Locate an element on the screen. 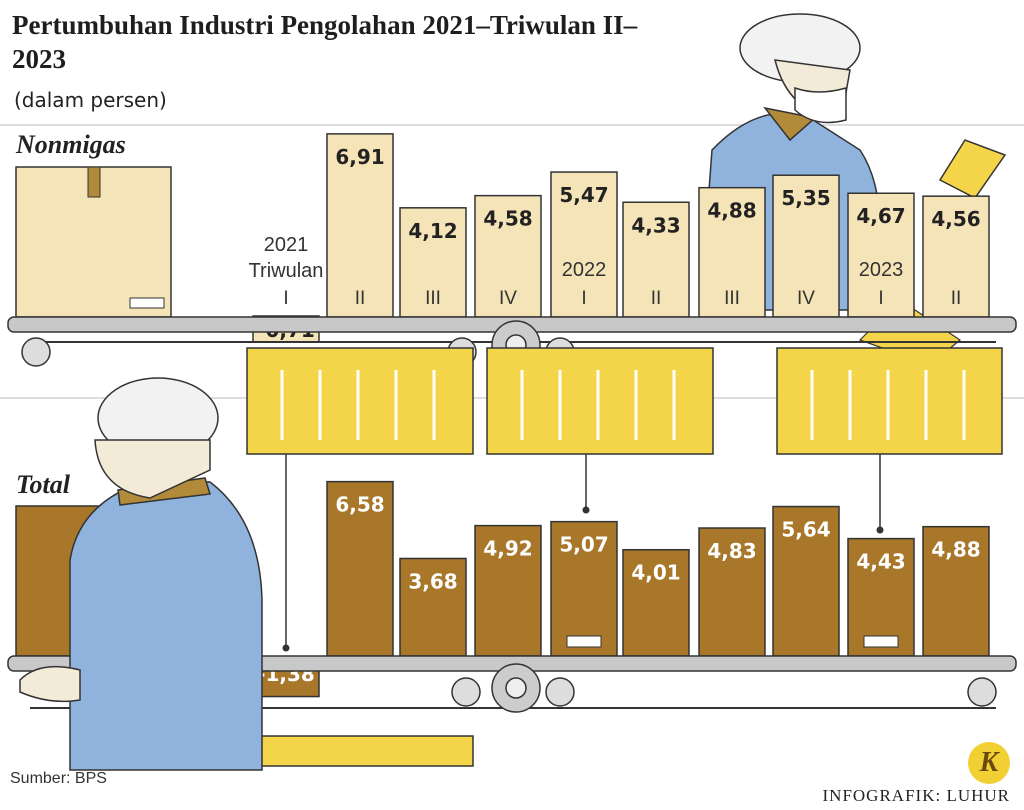 The height and width of the screenshot is (810, 1024). nonmigas-value-label: 4,58 is located at coordinates (507, 219).